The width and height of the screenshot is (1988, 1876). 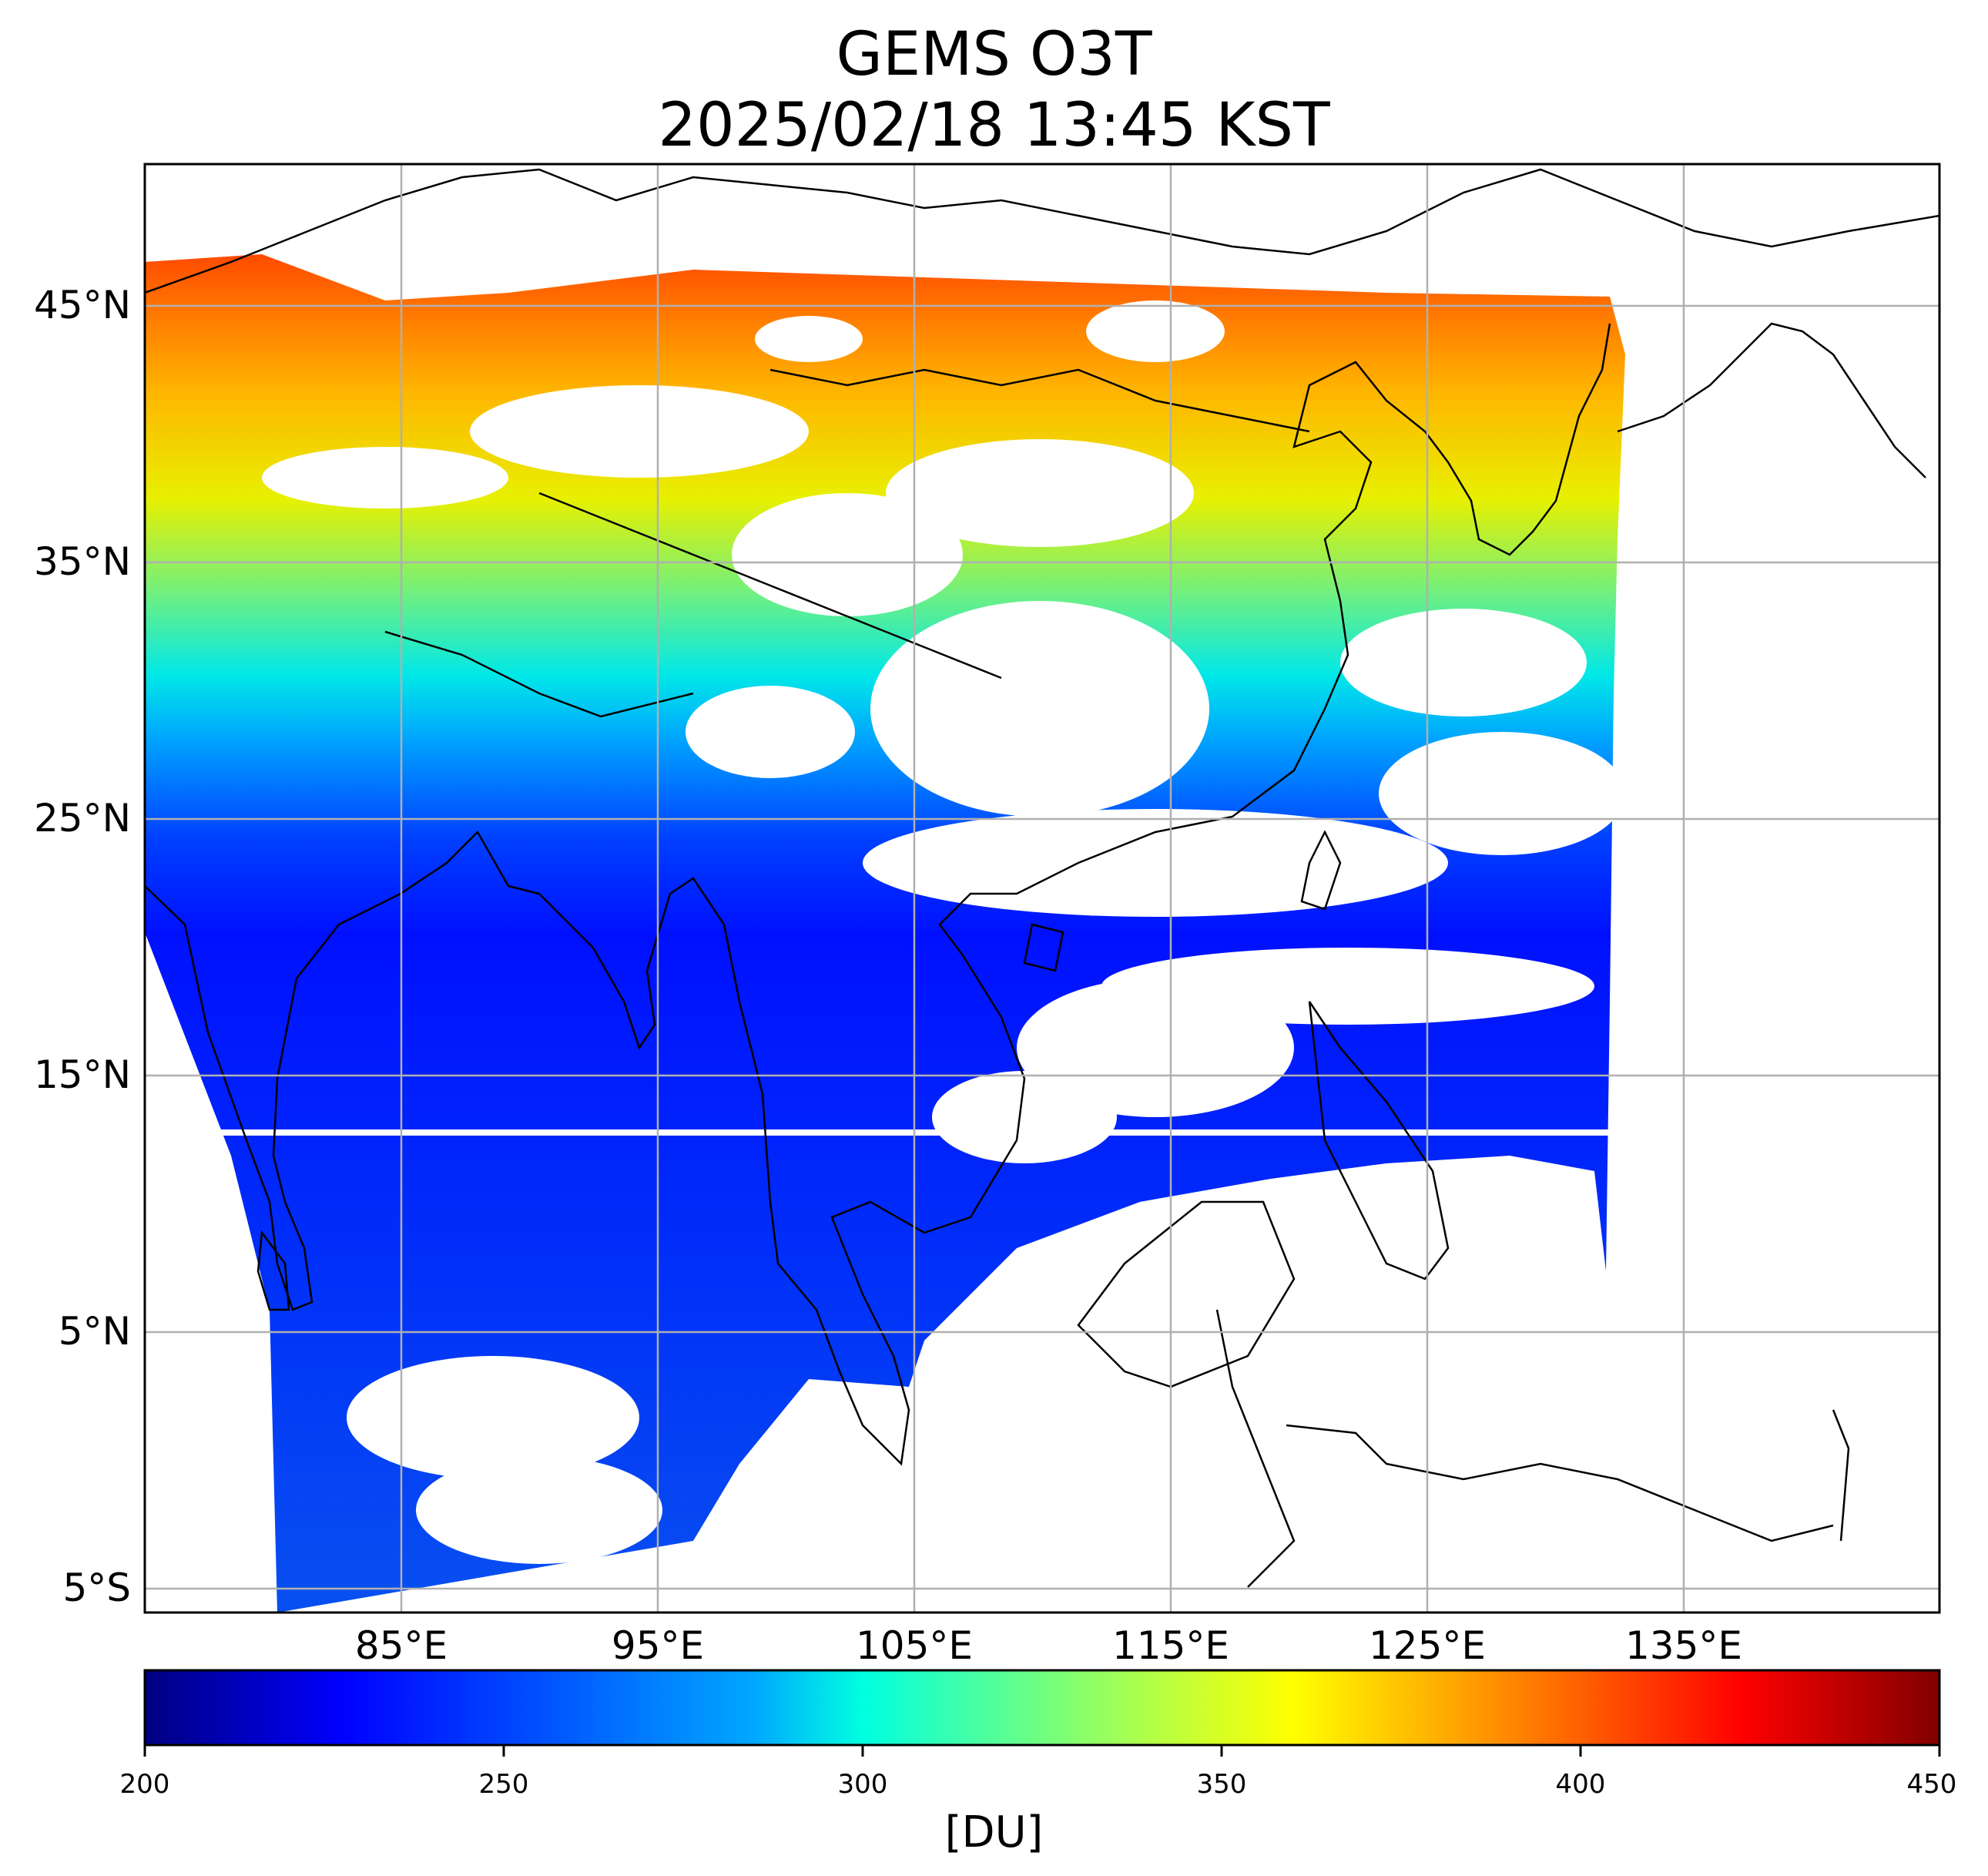 I want to click on colorbar-tick-400: 400, so click(x=1581, y=1784).